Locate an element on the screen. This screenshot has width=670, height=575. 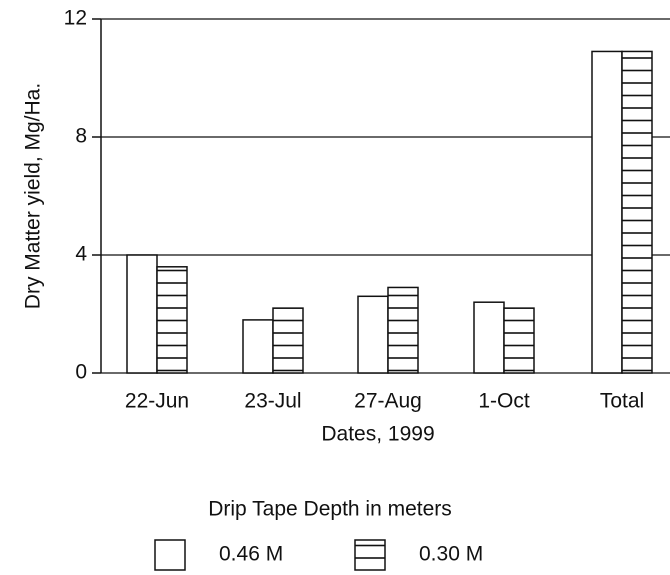
y-tick-label: 8 is located at coordinates (81, 136).